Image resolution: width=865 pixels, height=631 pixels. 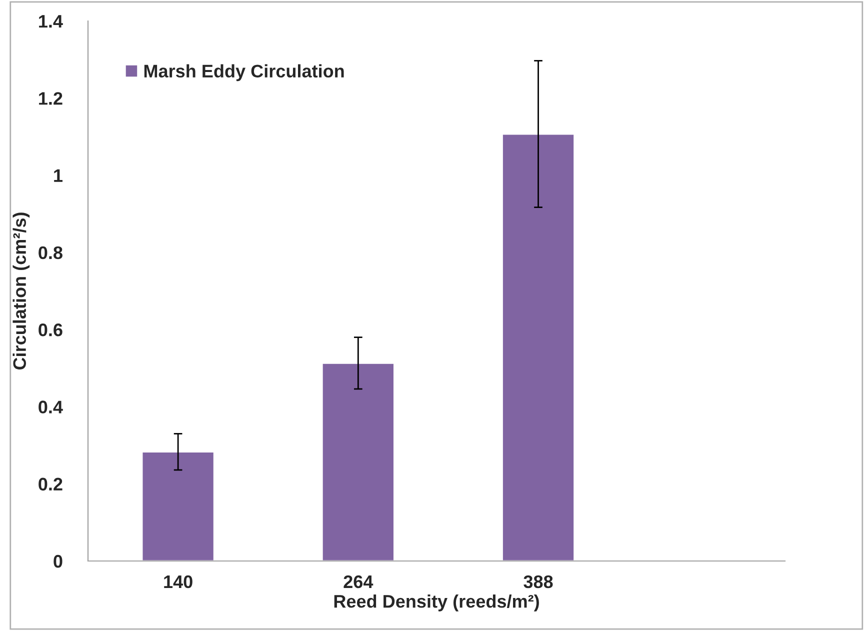 I want to click on x-tick-label: 264, so click(x=359, y=581).